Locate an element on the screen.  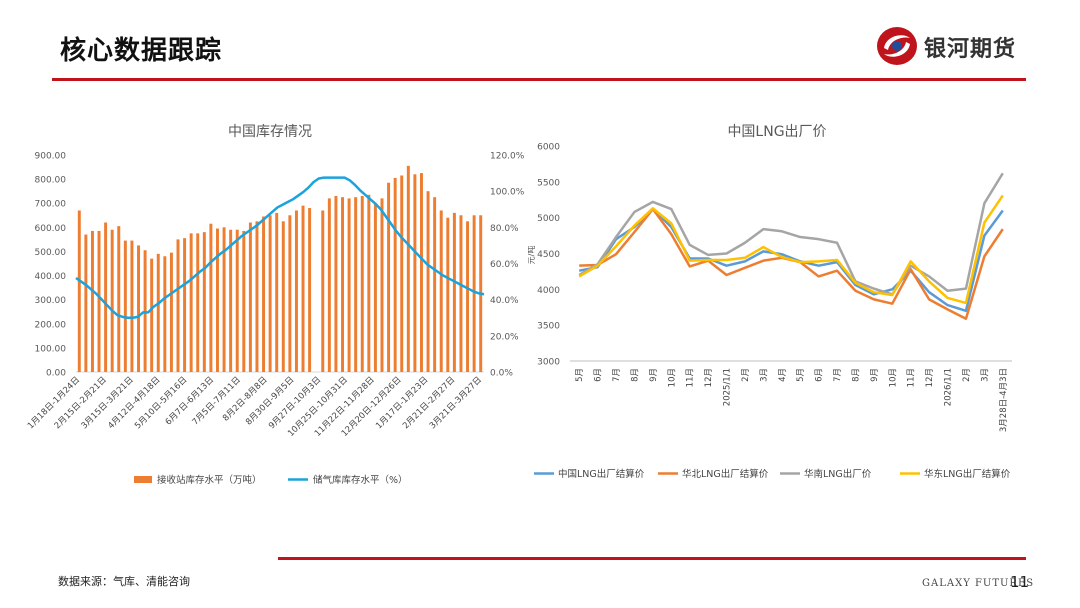
chart2-y-tick: 5000 is located at coordinates (548, 219).